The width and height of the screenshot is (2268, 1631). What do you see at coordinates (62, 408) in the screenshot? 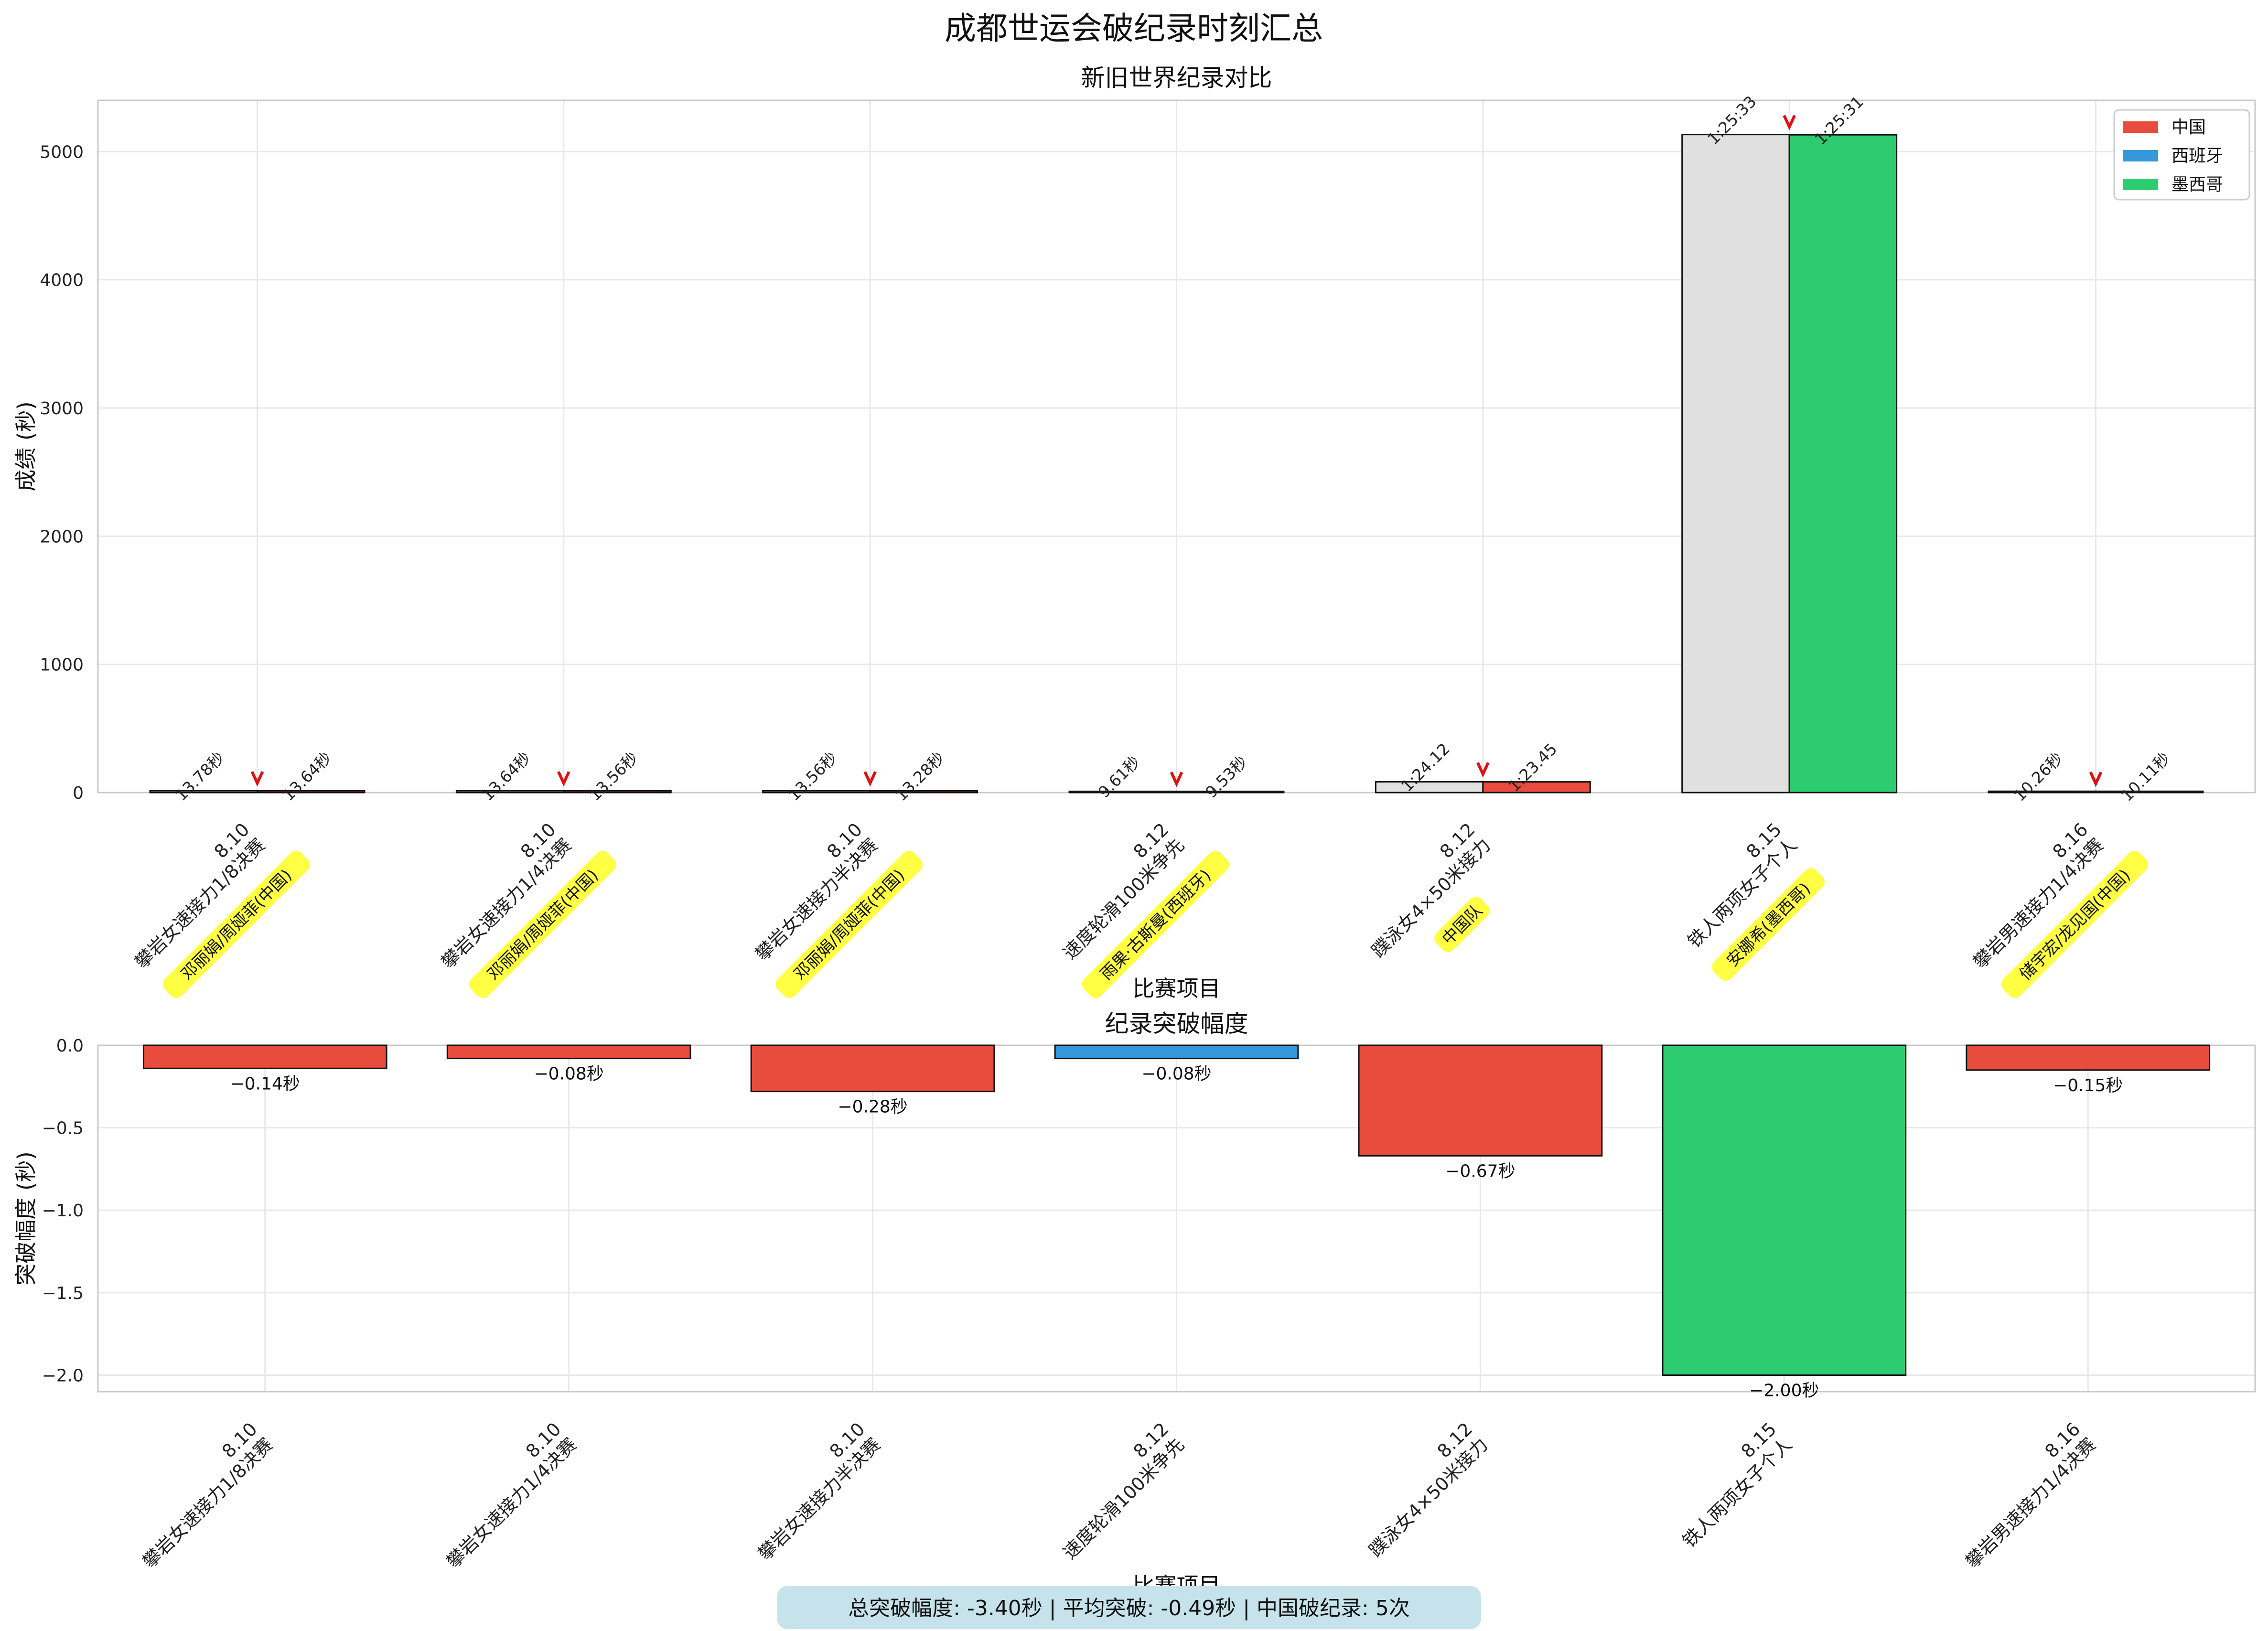
I see `y-tick-label: 3000` at bounding box center [62, 408].